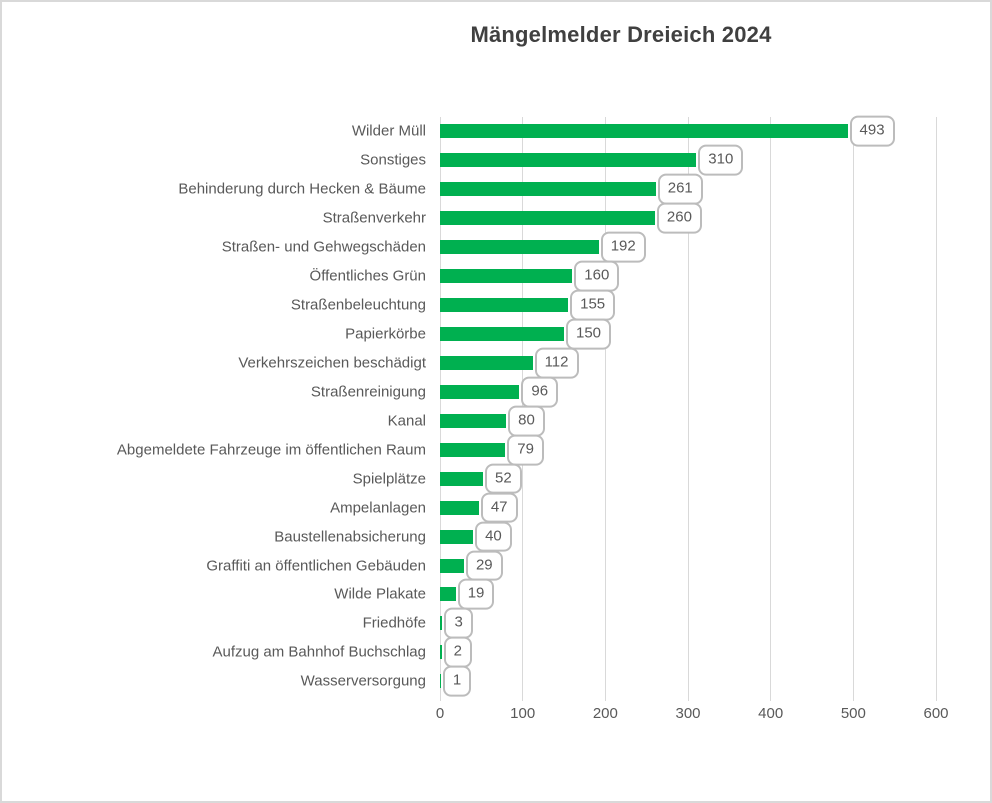 The width and height of the screenshot is (992, 803). I want to click on bar-row: Baustellenabsicherung 40, so click(496, 536).